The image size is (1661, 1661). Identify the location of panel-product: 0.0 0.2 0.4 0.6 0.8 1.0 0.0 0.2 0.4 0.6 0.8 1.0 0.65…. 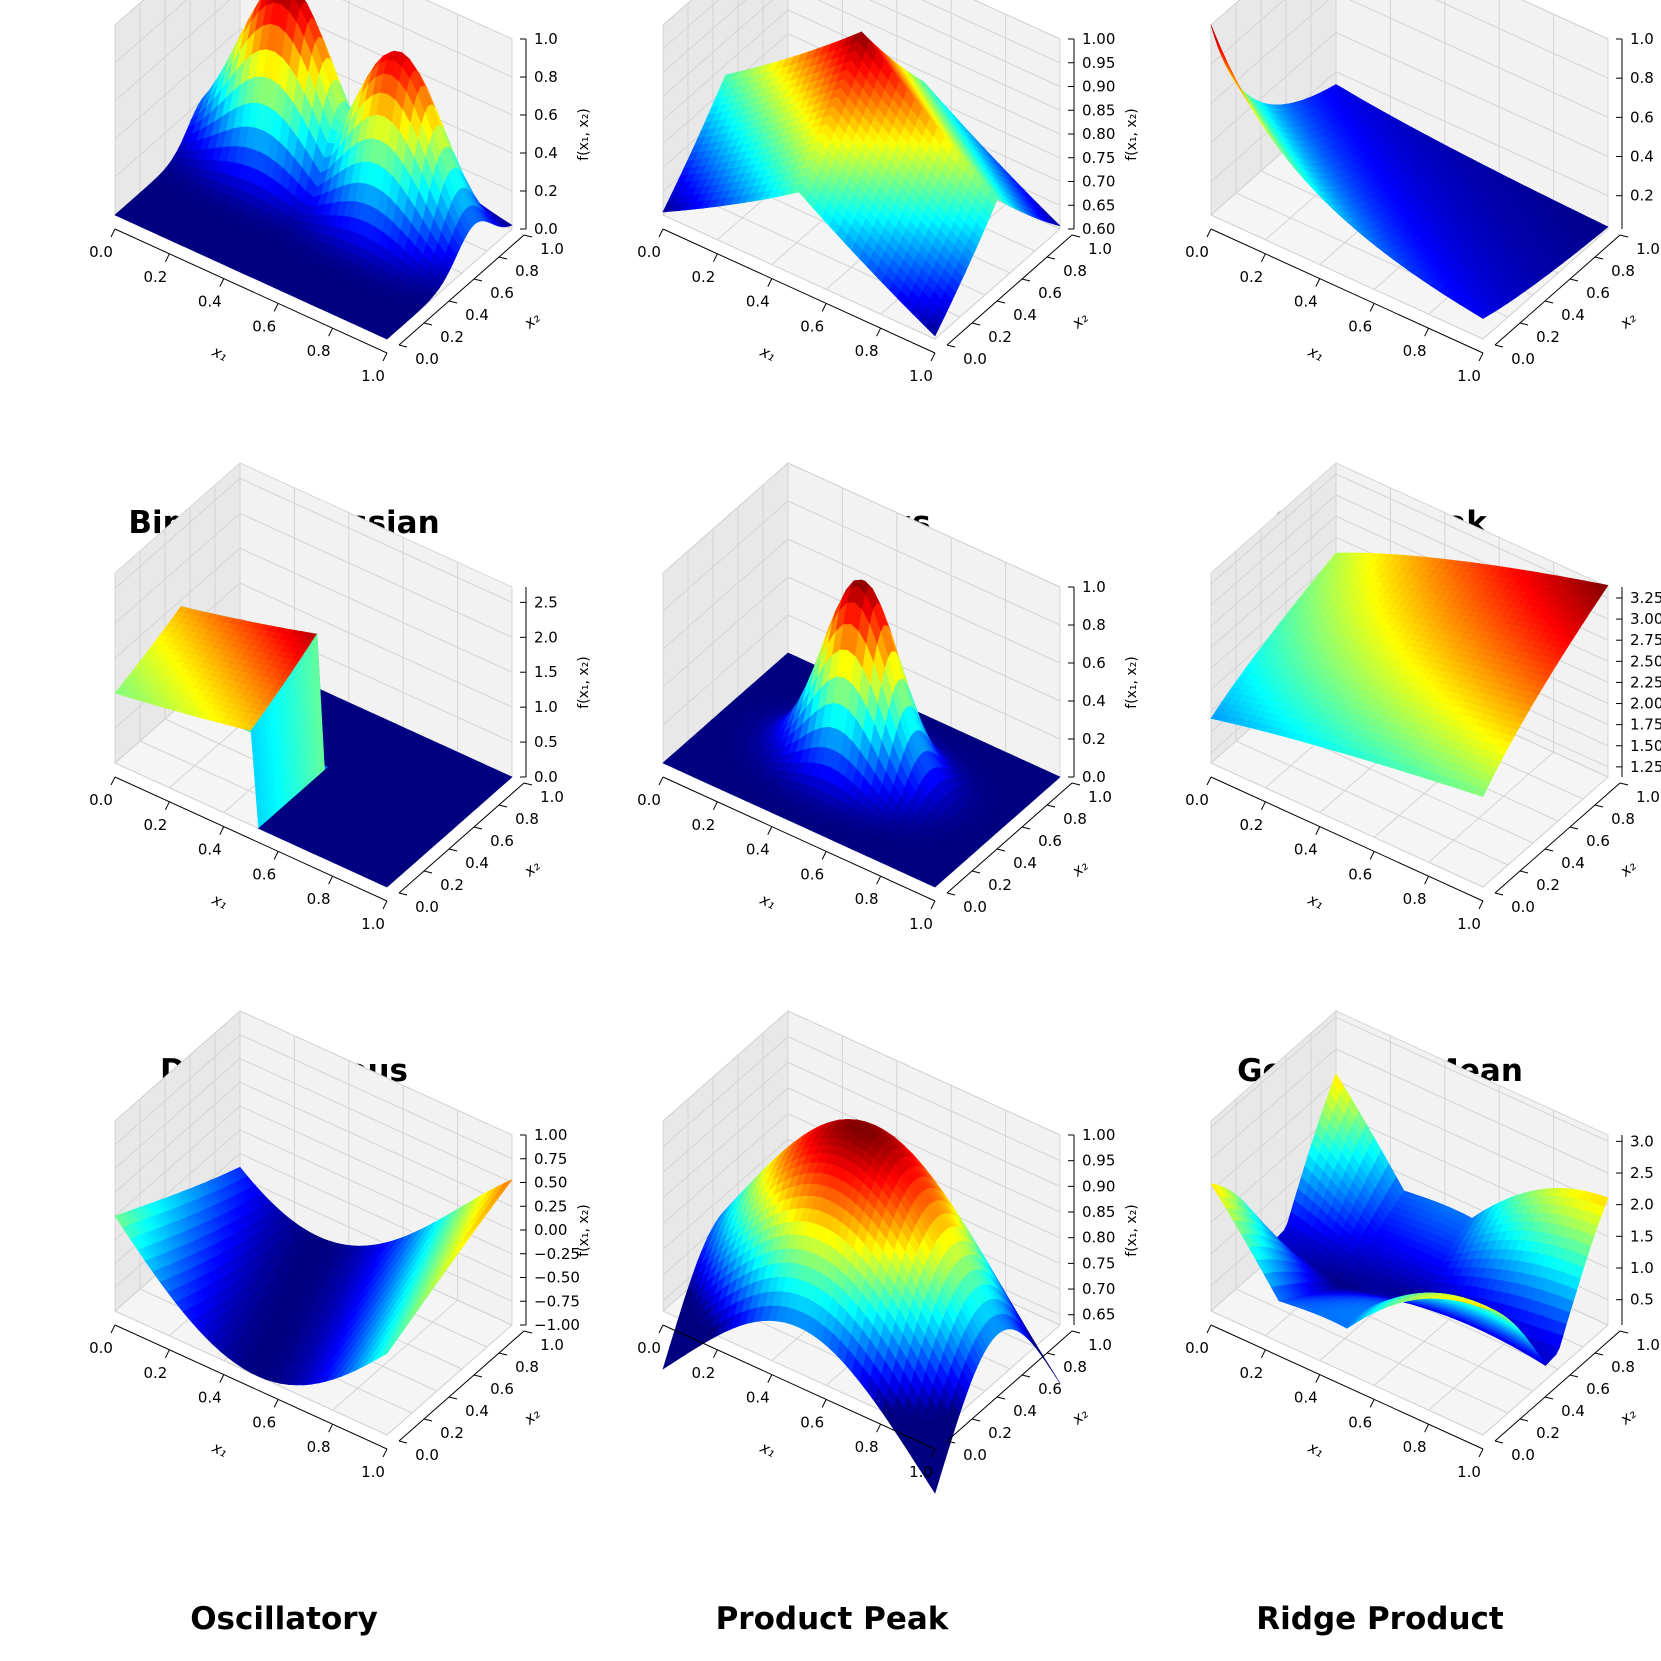
(849, 1326).